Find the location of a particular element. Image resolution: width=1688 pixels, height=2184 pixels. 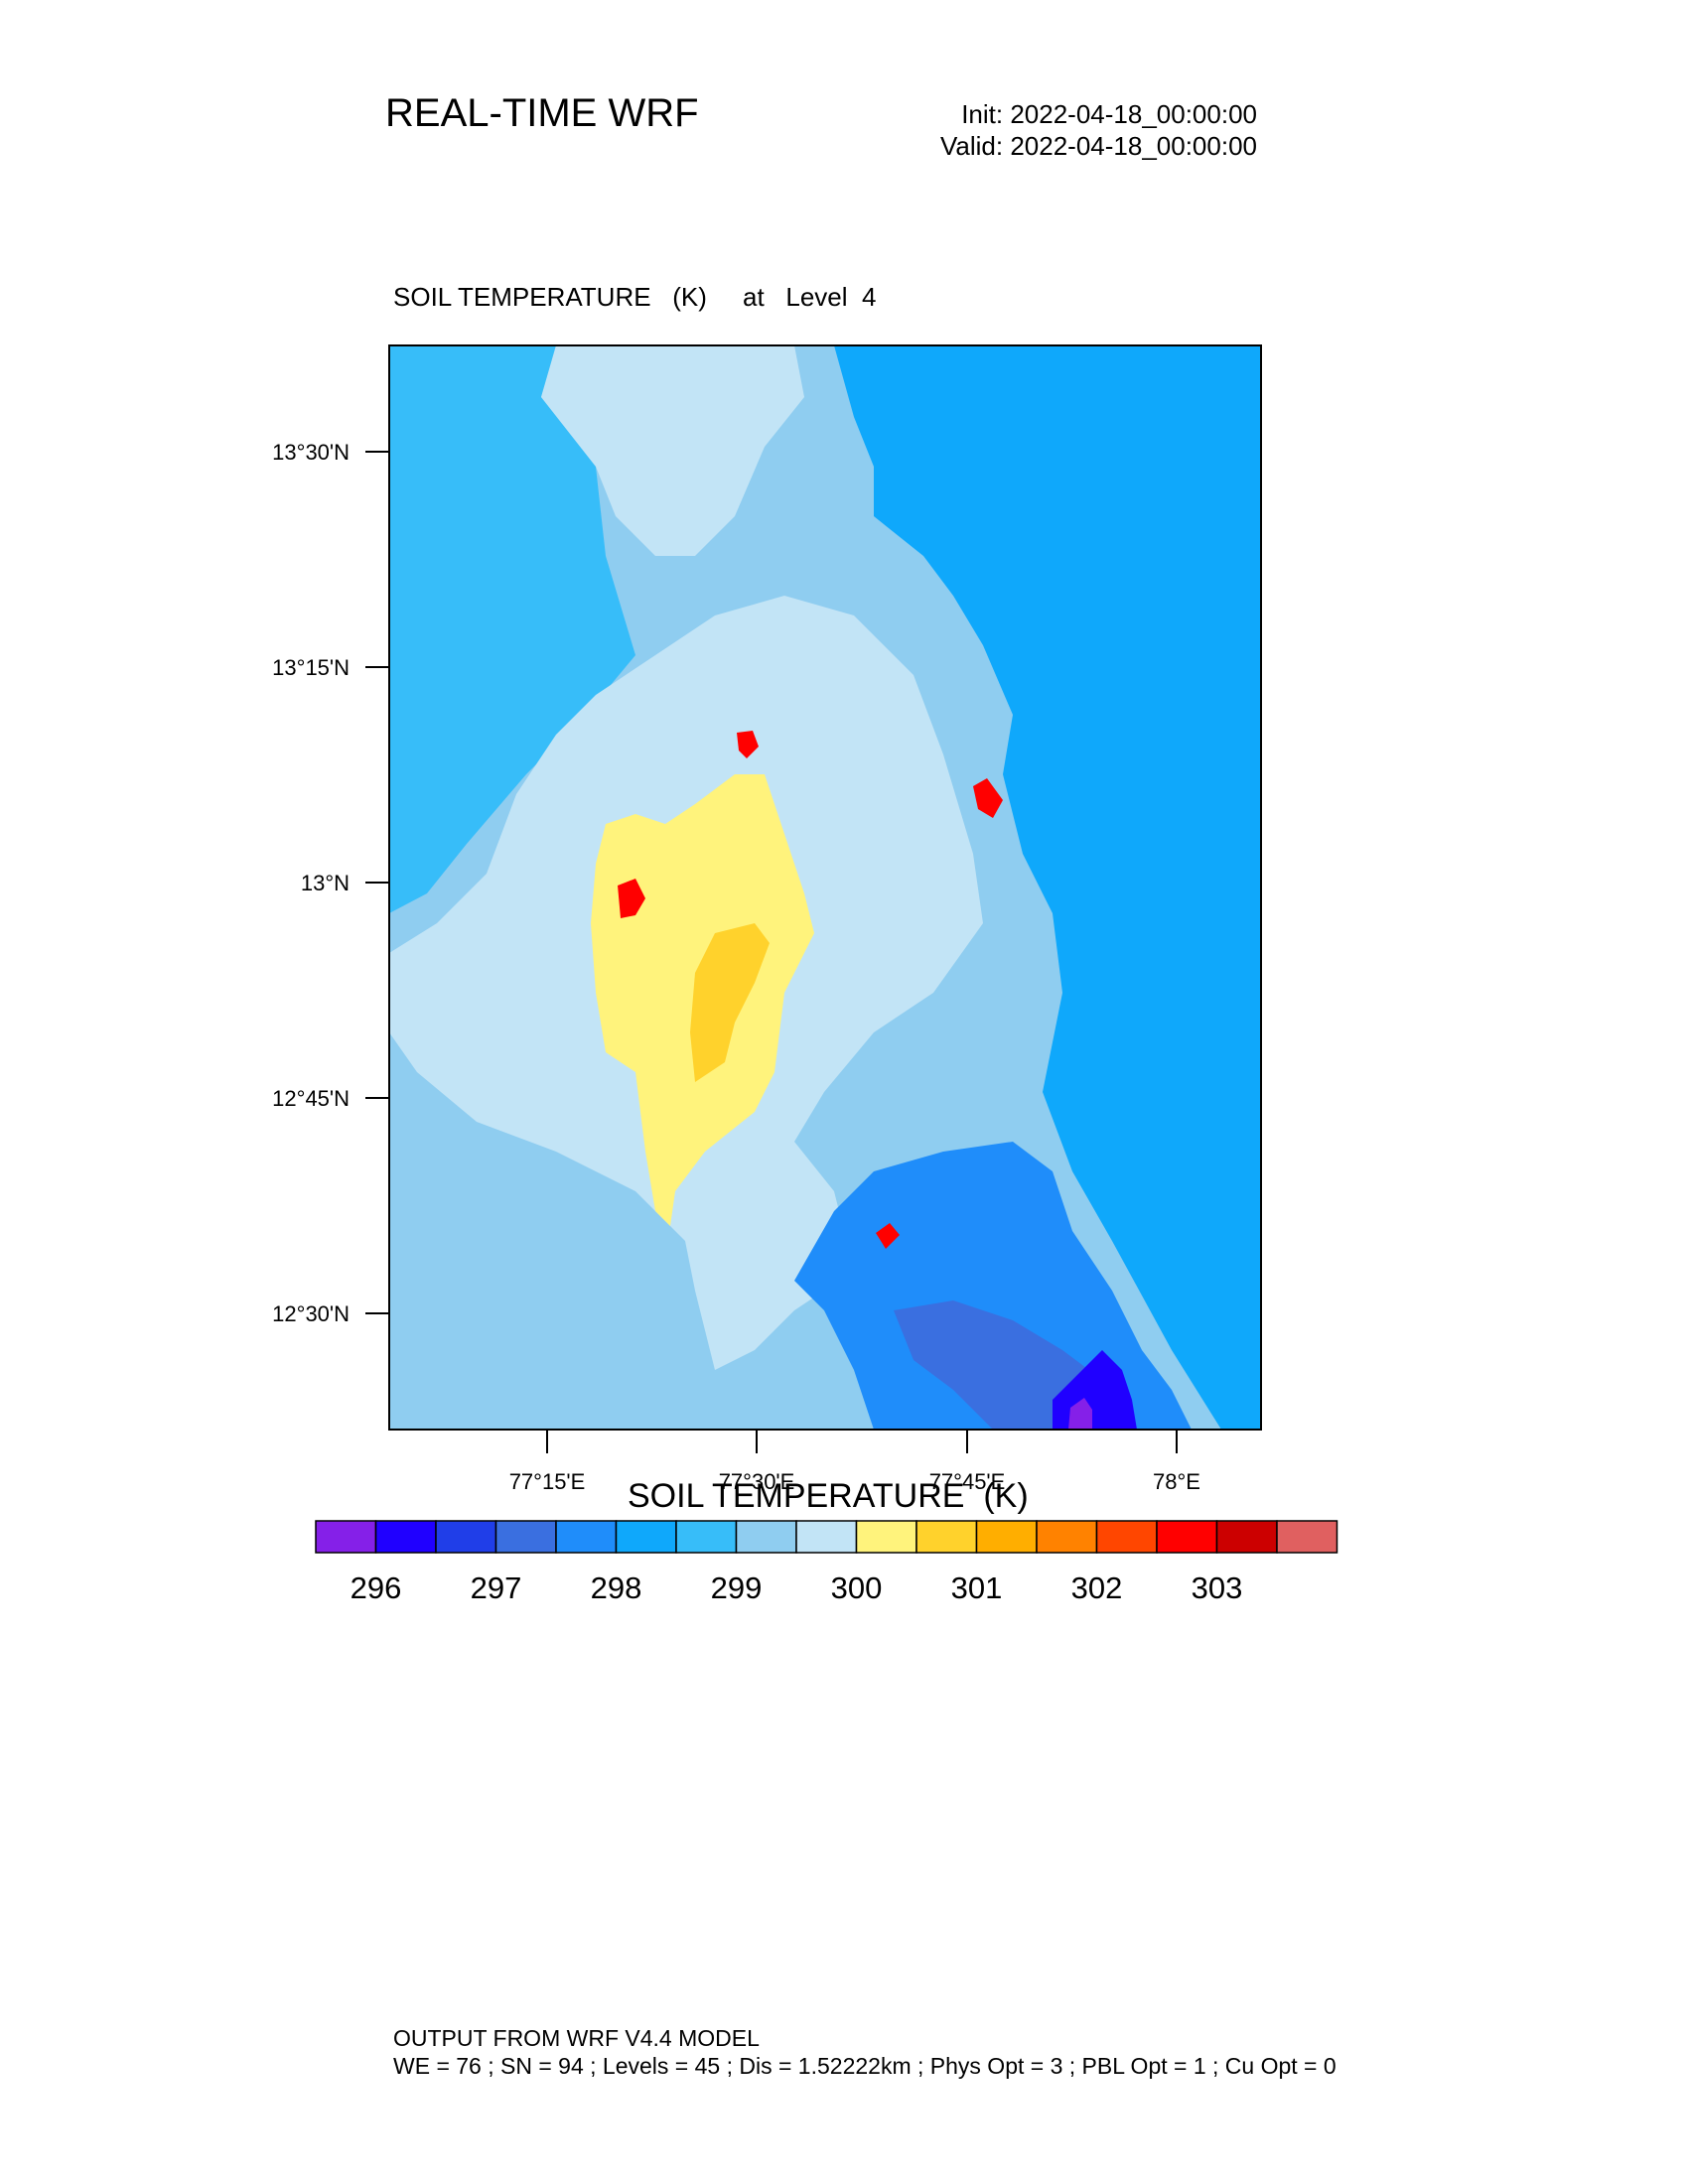

footer-model: OUTPUT FROM WRF V4.4 MODEL is located at coordinates (576, 2038).